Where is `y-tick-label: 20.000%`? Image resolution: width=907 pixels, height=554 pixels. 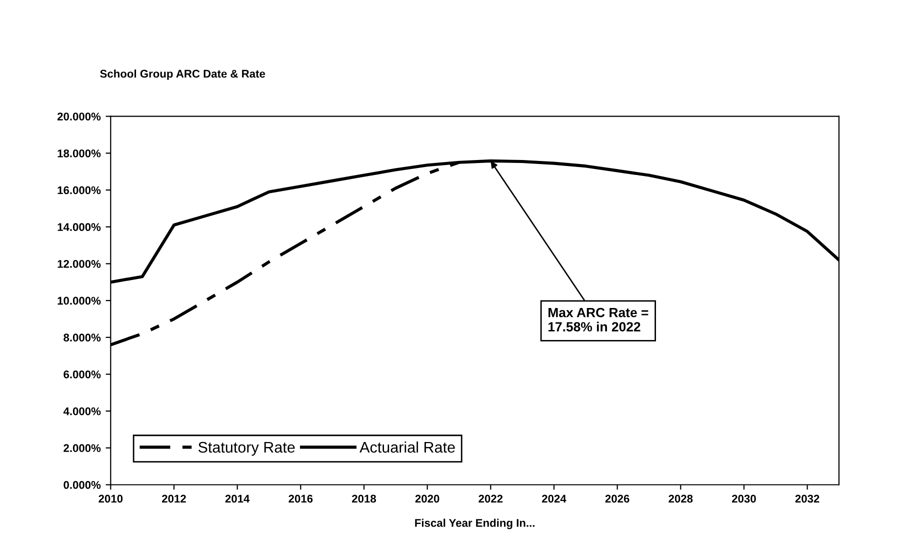 y-tick-label: 20.000% is located at coordinates (79, 116).